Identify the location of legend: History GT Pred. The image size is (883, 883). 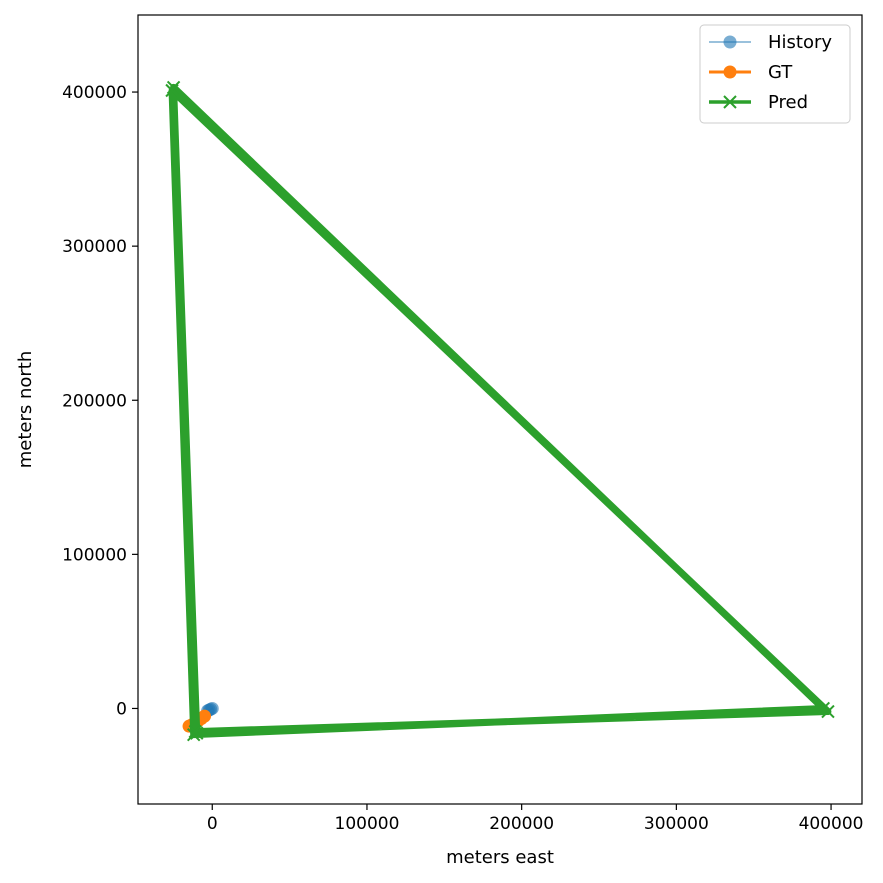
(775, 74).